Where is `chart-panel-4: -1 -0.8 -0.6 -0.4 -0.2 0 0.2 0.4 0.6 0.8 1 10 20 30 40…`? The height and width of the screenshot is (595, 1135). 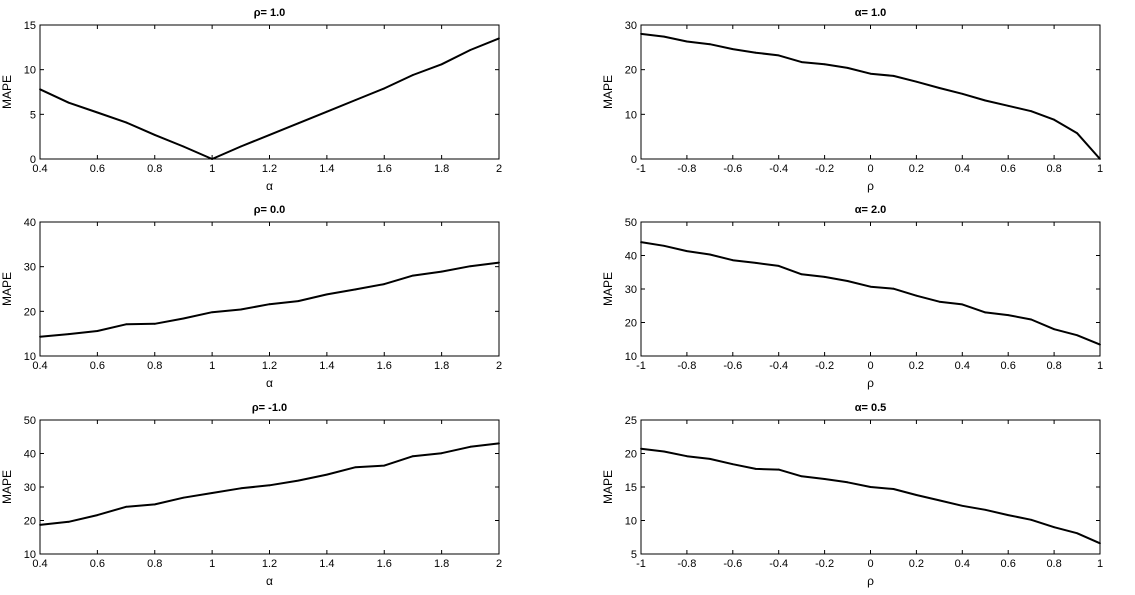
chart-panel-4: -1 -0.8 -0.6 -0.4 -0.2 0 0.2 0.4 0.6 0.8 1 10 20 30 40… is located at coordinates (852, 297).